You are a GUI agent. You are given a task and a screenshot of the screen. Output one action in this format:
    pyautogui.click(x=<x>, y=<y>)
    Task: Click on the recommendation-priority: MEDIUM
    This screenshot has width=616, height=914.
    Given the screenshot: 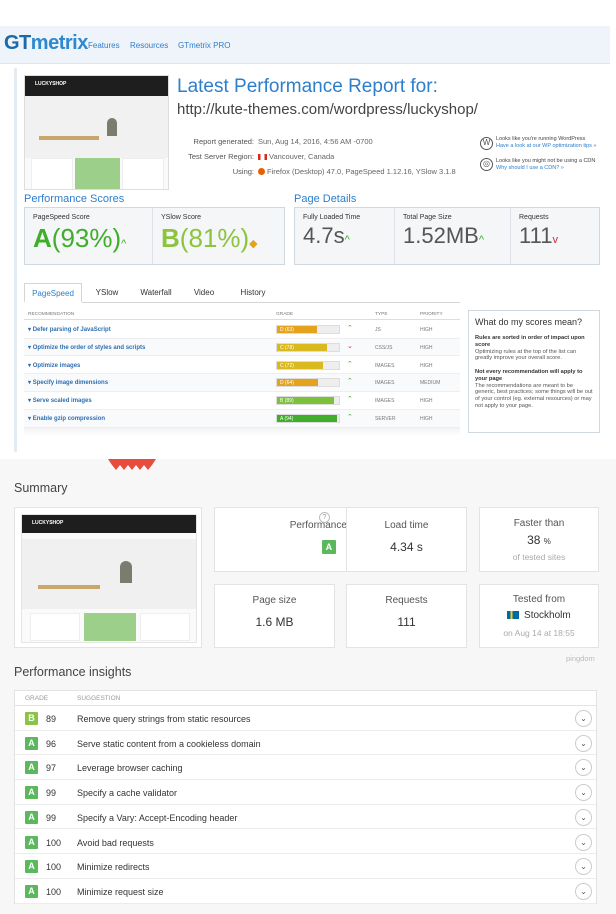 What is the action you would take?
    pyautogui.click(x=430, y=383)
    